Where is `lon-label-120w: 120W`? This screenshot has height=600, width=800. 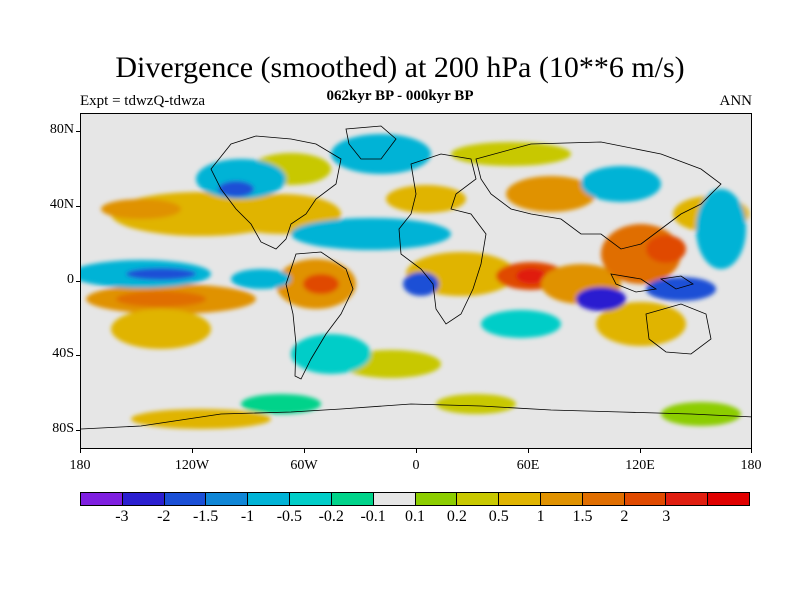 lon-label-120w: 120W is located at coordinates (192, 465).